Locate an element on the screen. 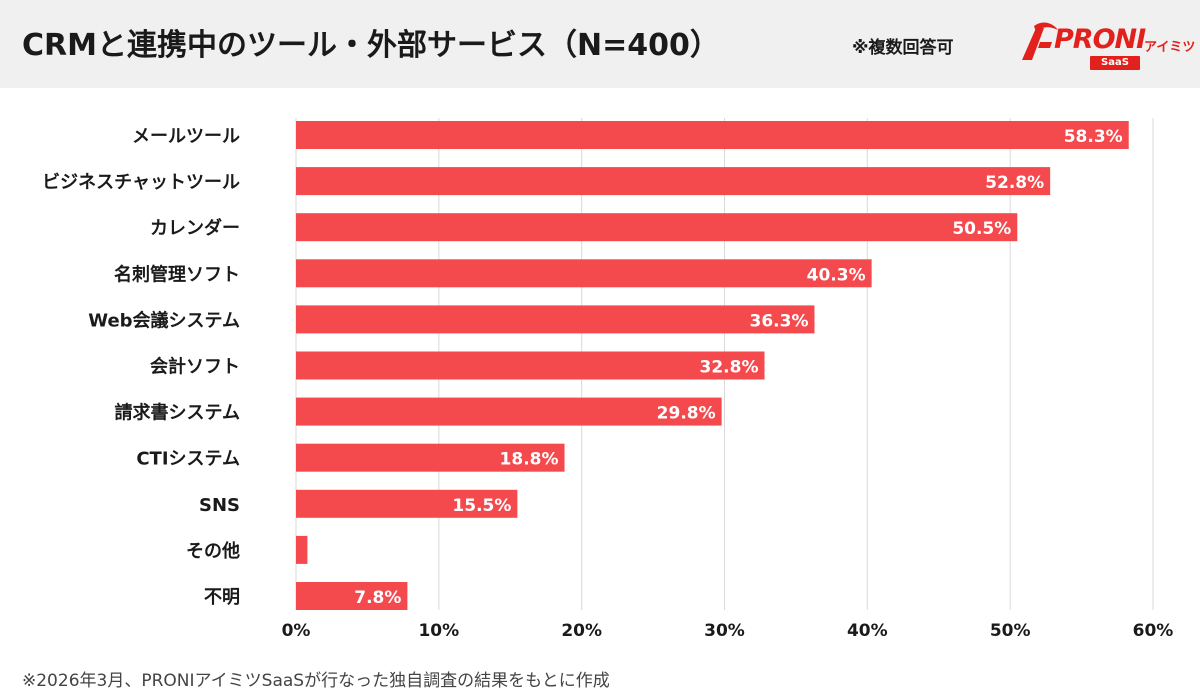 This screenshot has height=700, width=1200. x-tick-label: 0% is located at coordinates (296, 631).